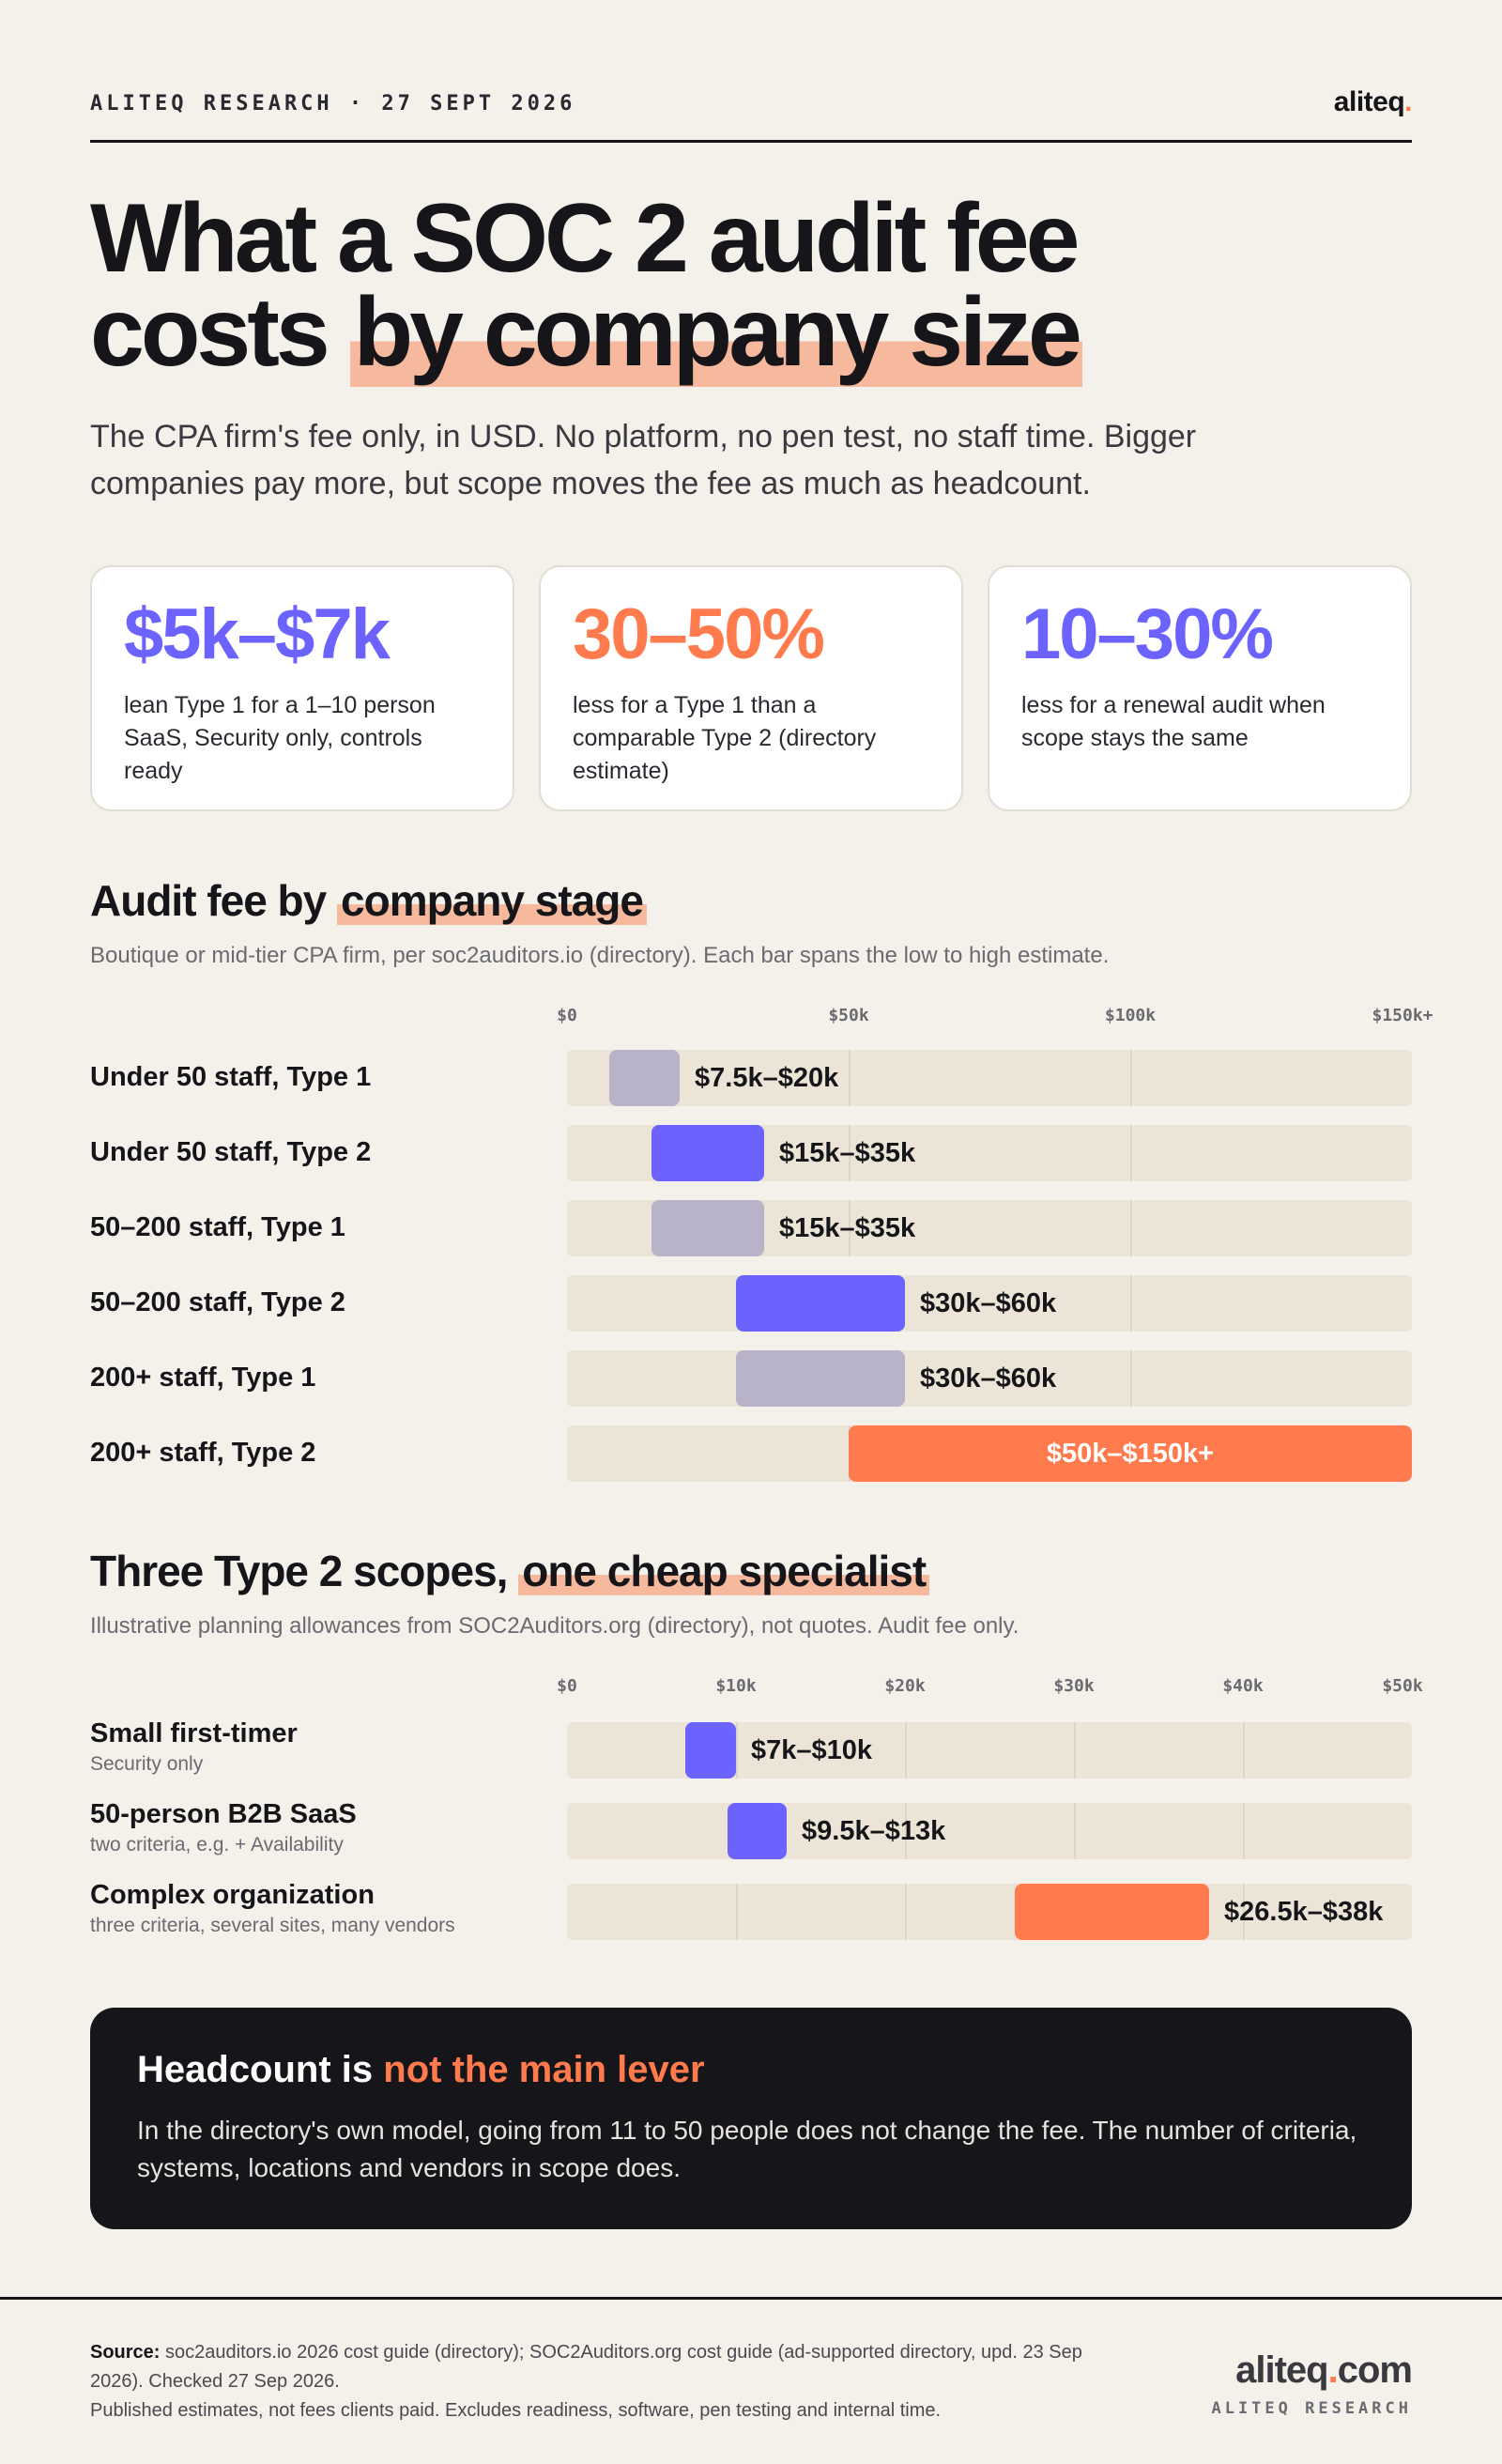 The height and width of the screenshot is (2464, 1502). I want to click on footer-brand-url: aliteq.com, so click(1312, 2370).